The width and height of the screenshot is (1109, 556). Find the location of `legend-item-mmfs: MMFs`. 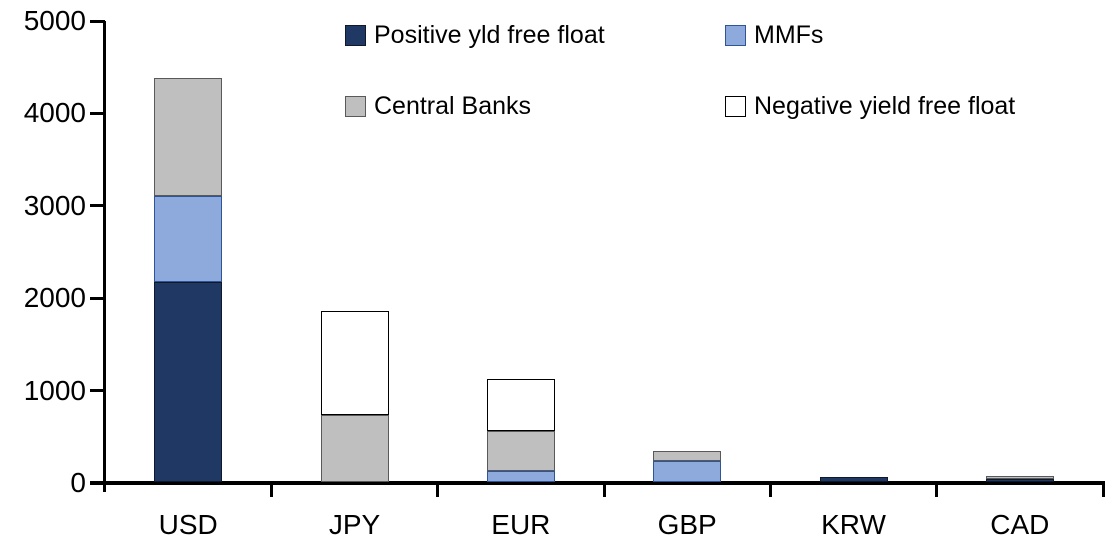

legend-item-mmfs: MMFs is located at coordinates (774, 35).